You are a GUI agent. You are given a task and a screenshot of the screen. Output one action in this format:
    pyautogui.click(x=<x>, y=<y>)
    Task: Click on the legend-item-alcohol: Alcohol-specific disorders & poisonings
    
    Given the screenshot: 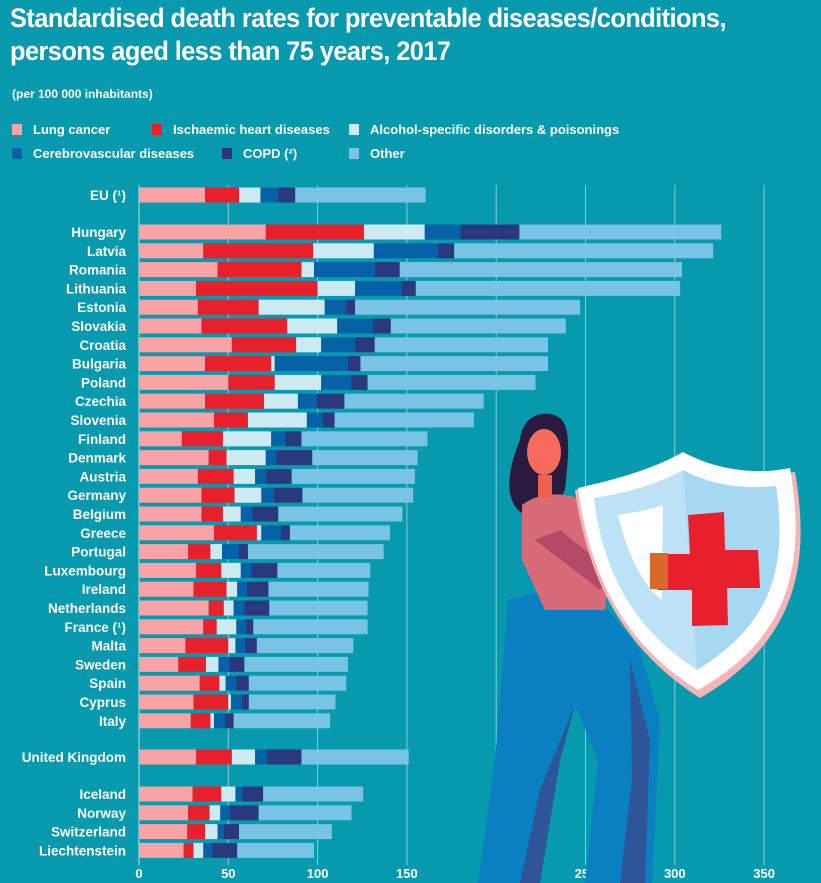 What is the action you would take?
    pyautogui.click(x=484, y=129)
    